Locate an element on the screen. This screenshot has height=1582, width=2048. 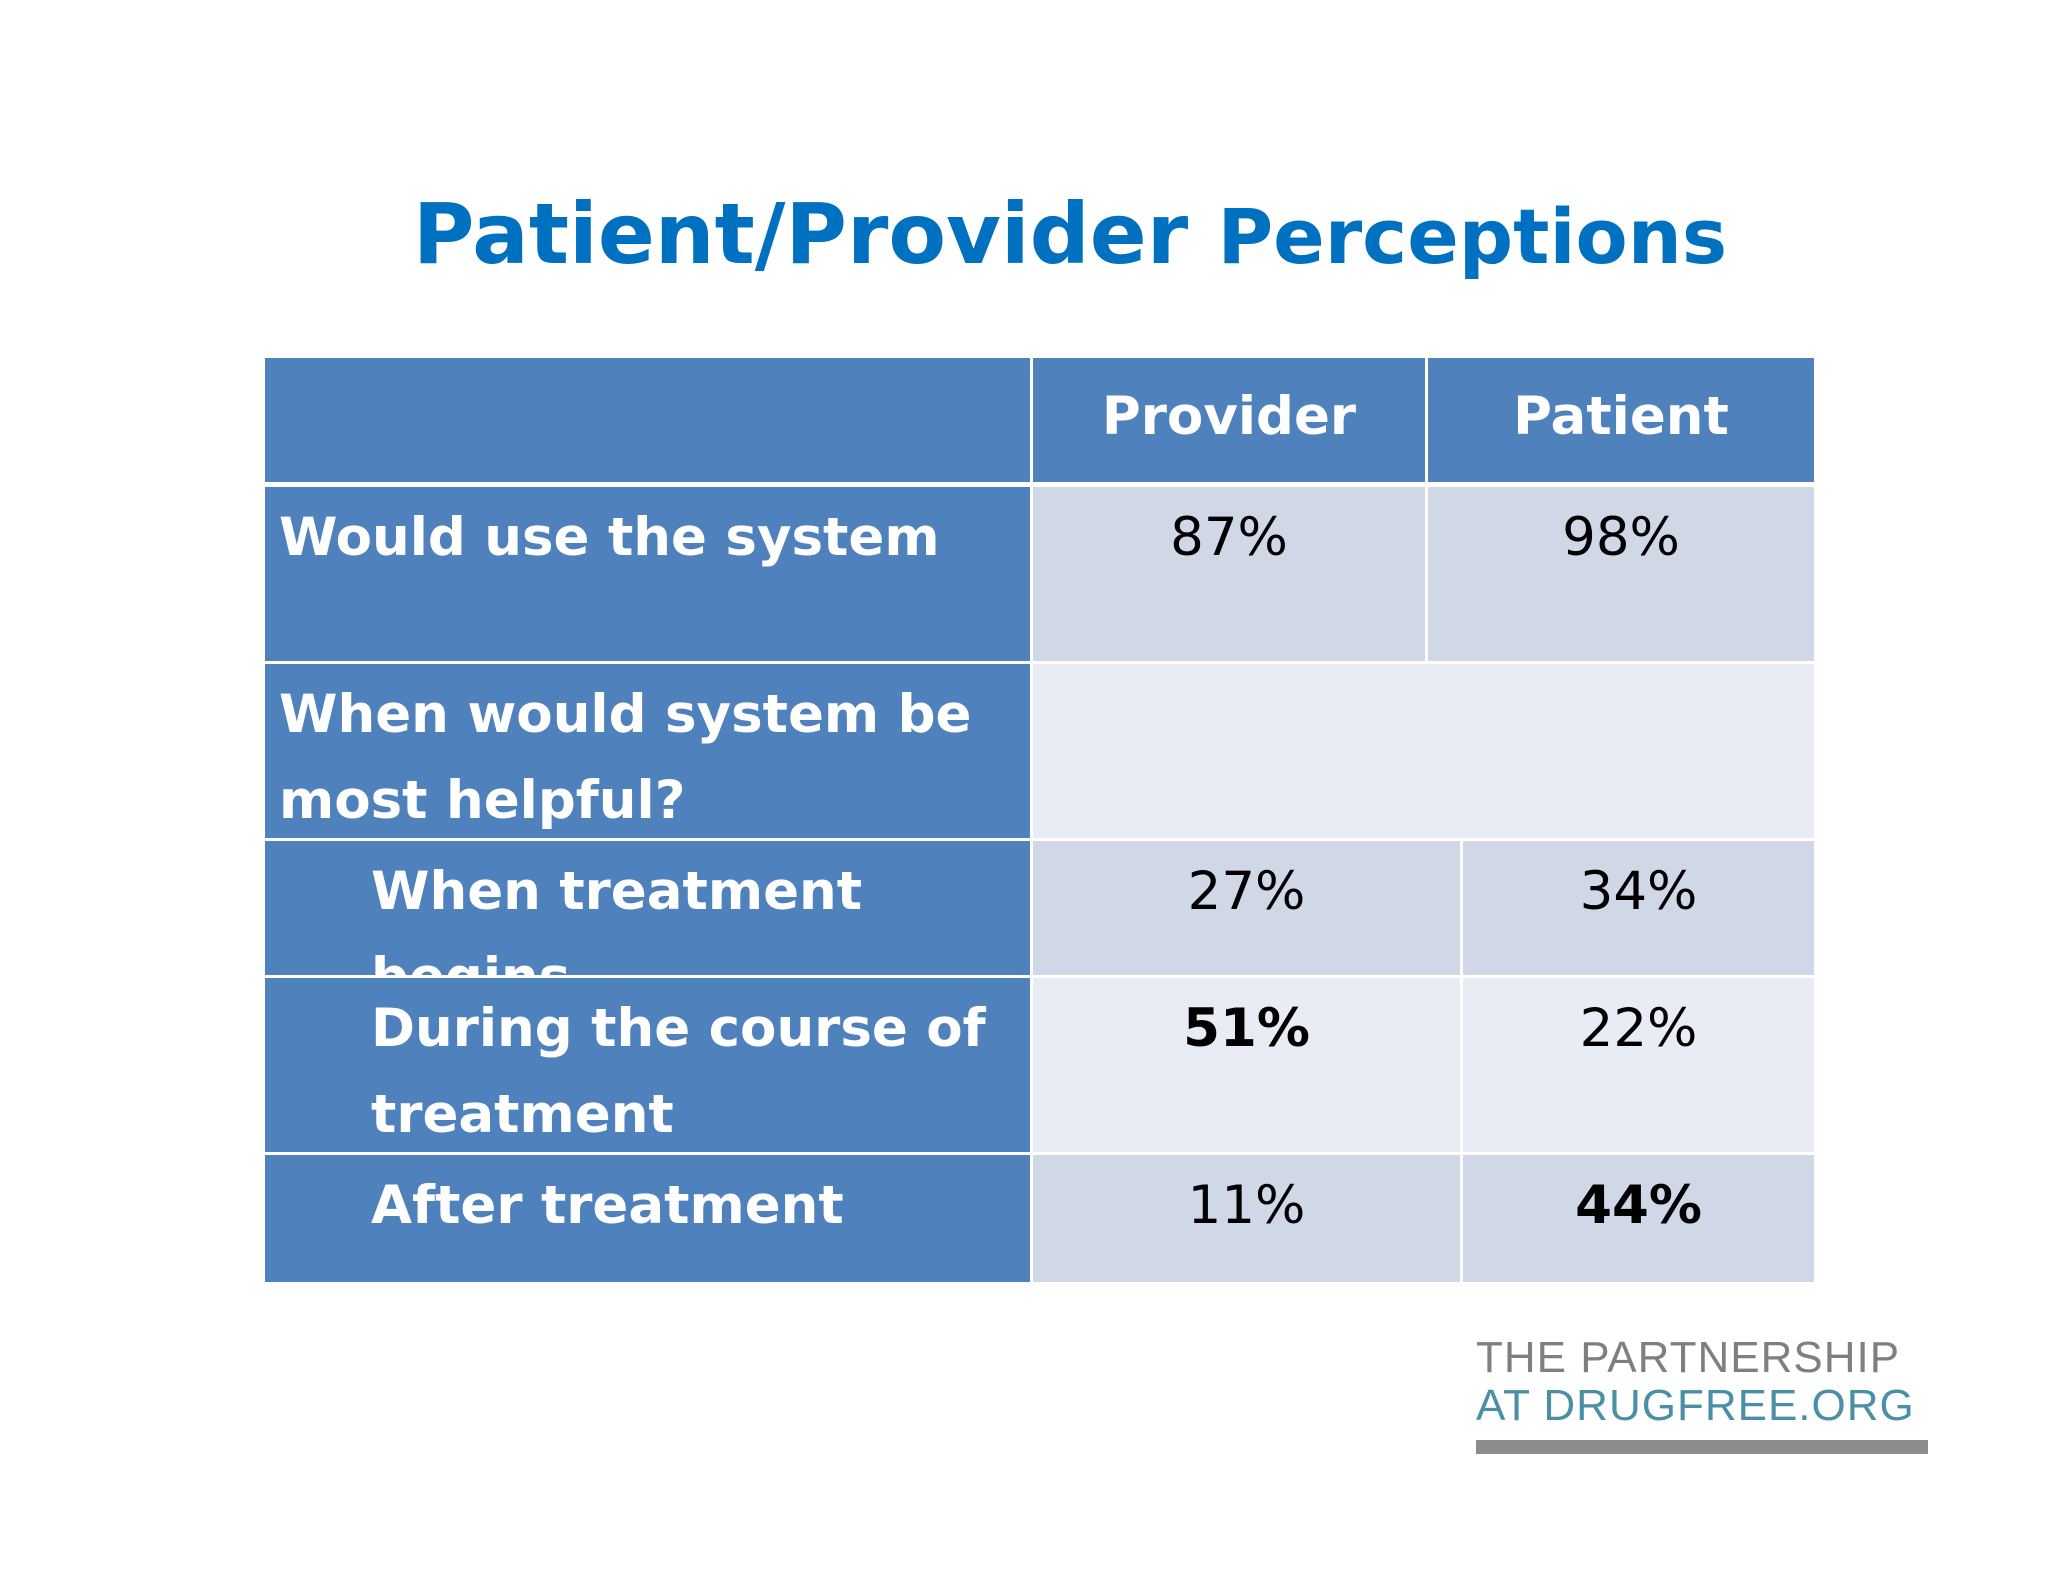
row3-provider-value: 27% is located at coordinates (1246, 908).